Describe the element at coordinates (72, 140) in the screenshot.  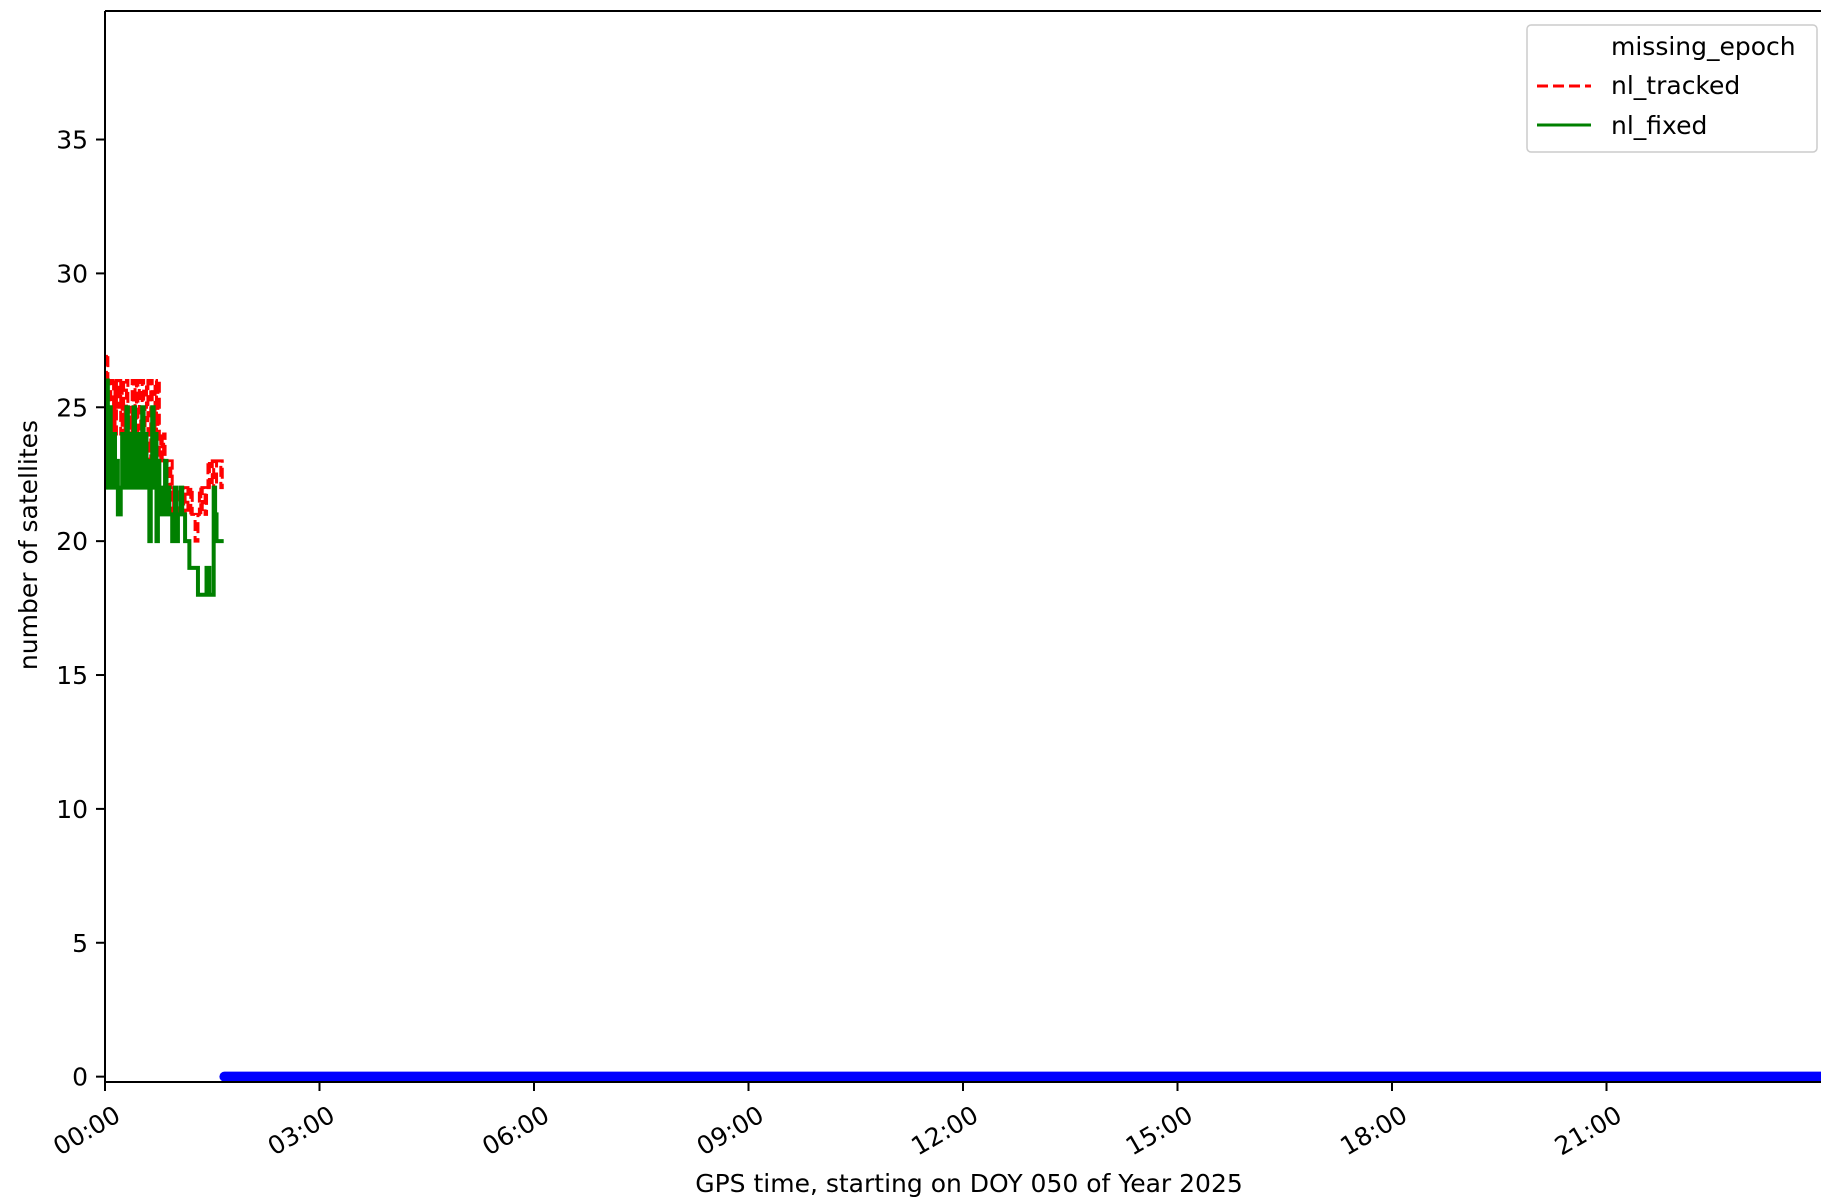
I see `y-tick-label: 35` at that location.